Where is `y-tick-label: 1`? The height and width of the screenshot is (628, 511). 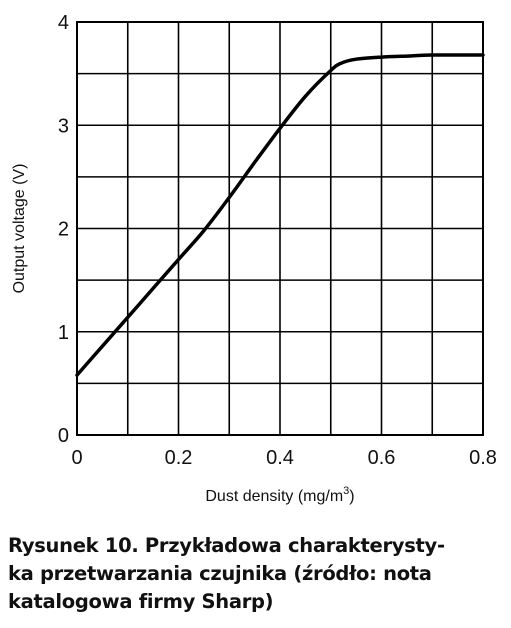 y-tick-label: 1 is located at coordinates (63, 333).